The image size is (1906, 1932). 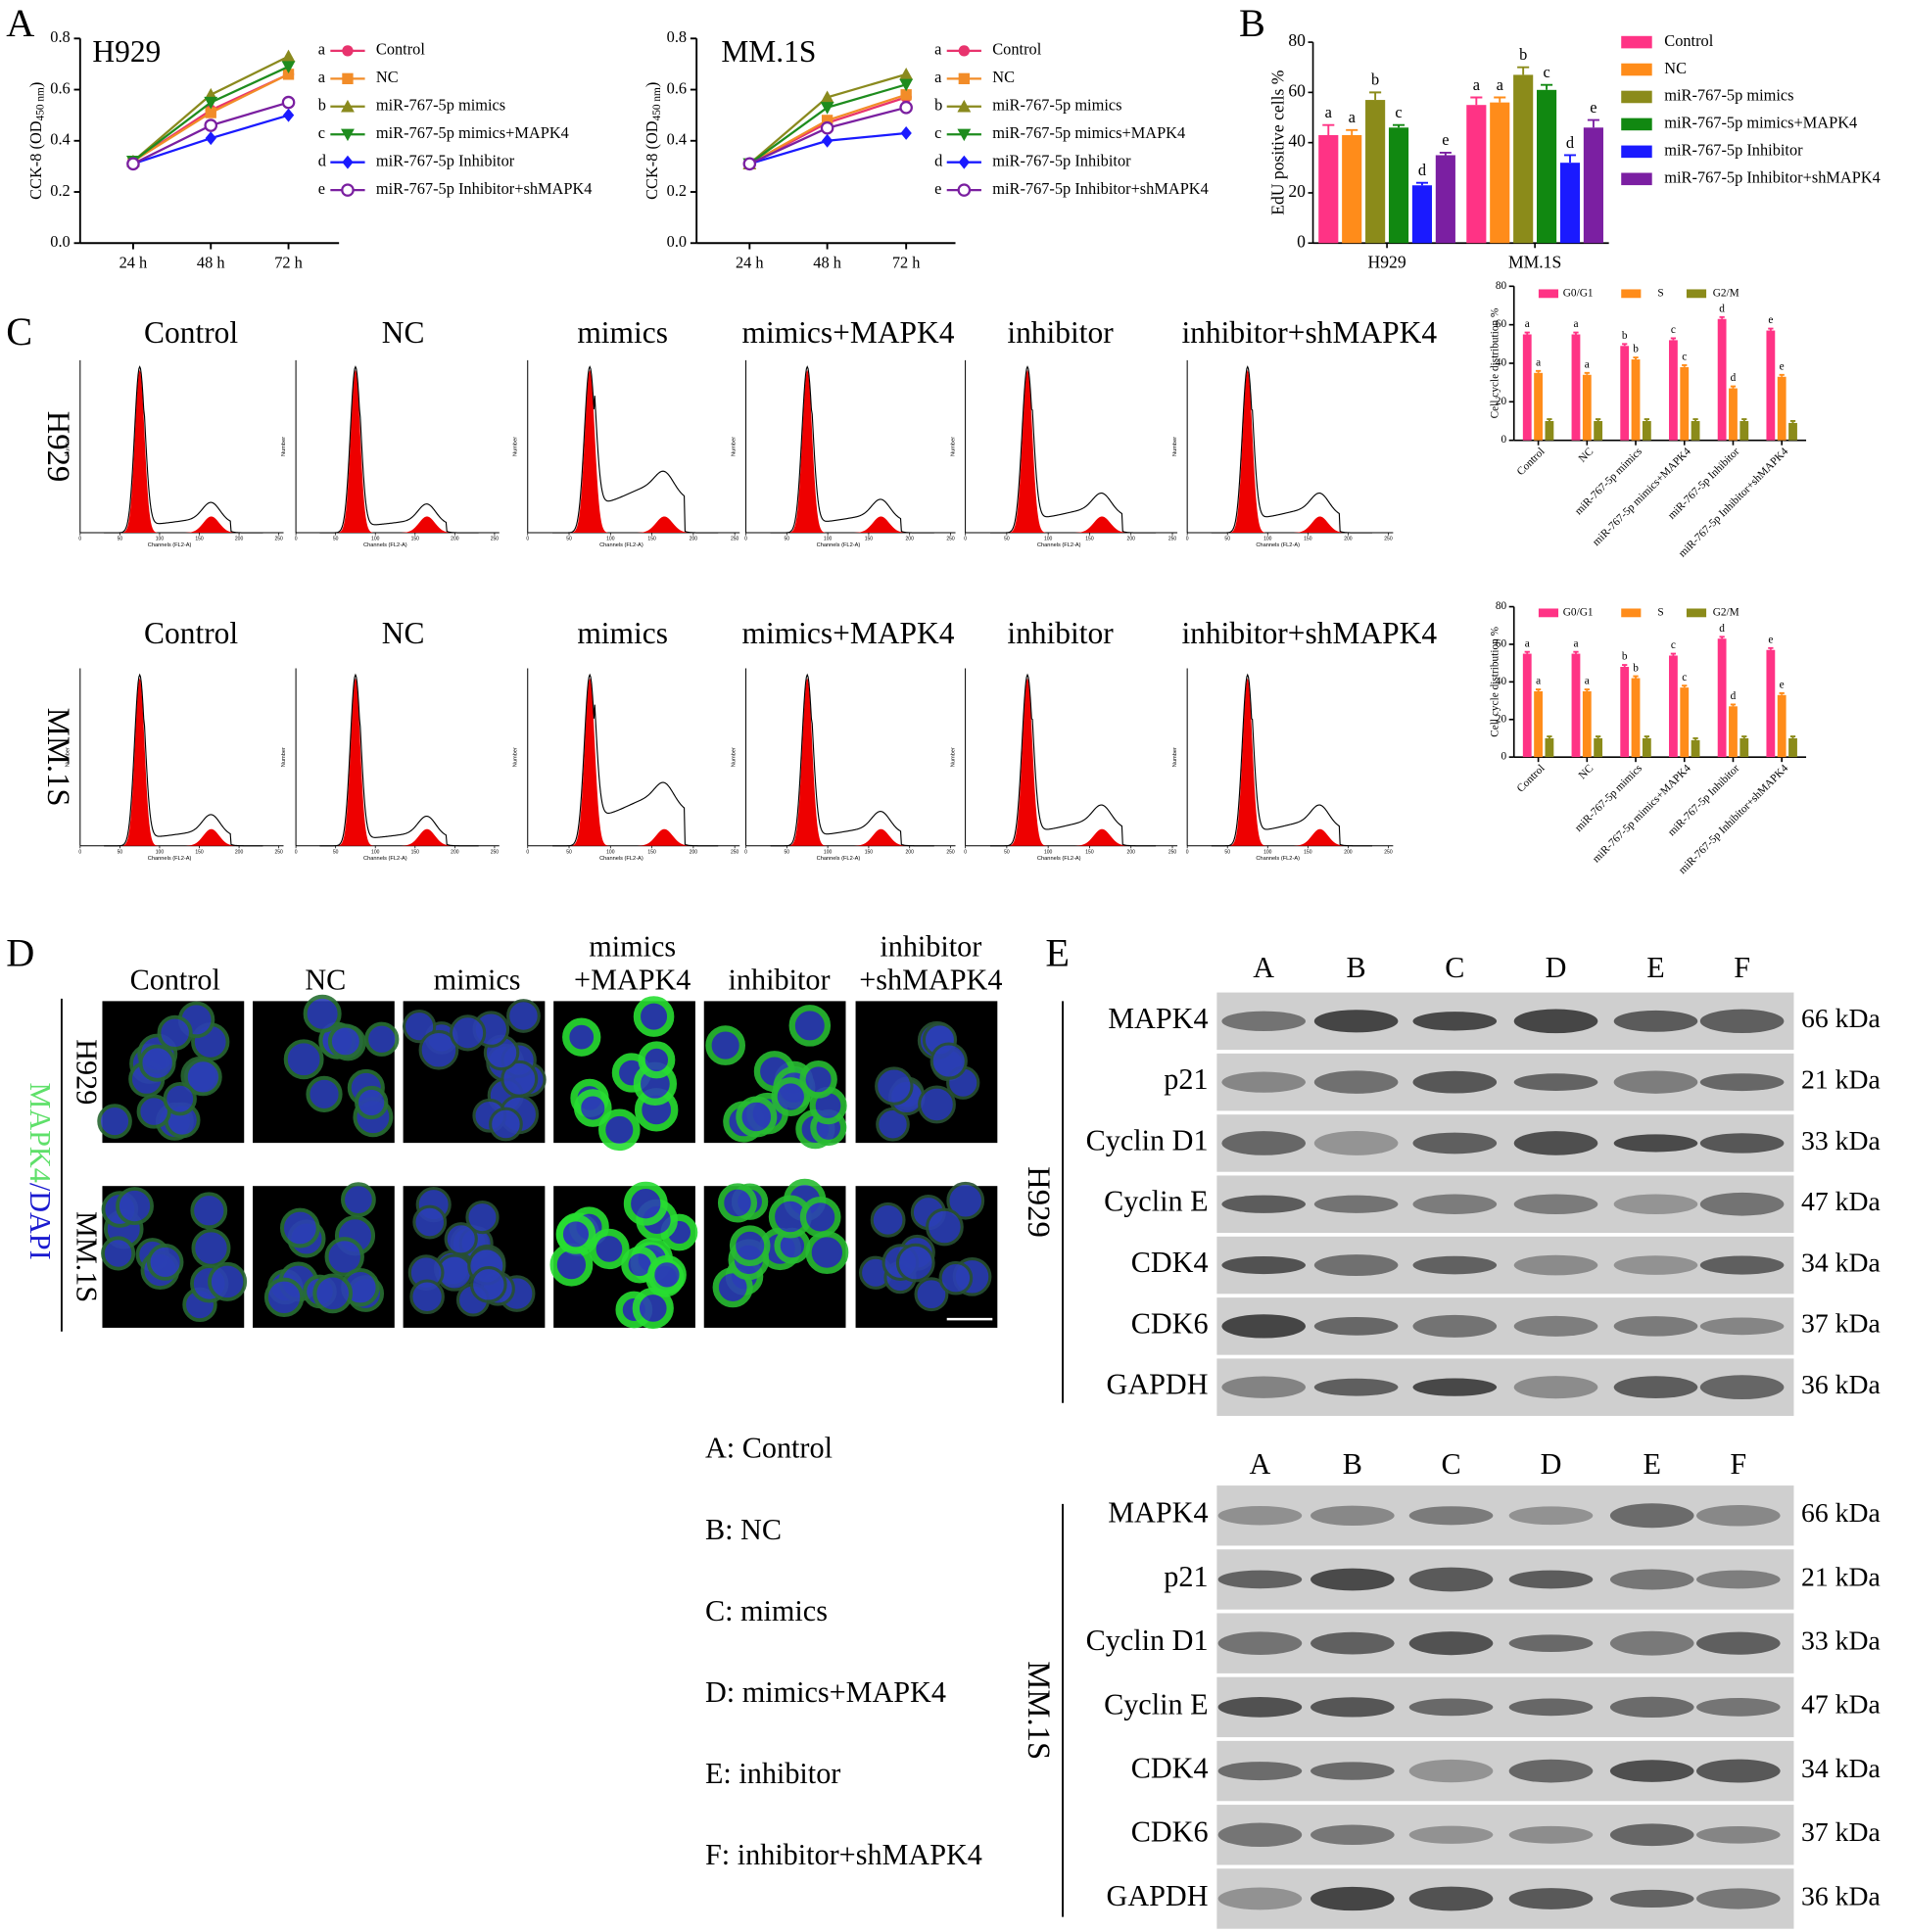 What do you see at coordinates (828, 539) in the screenshot?
I see `x-tick-label: 100` at bounding box center [828, 539].